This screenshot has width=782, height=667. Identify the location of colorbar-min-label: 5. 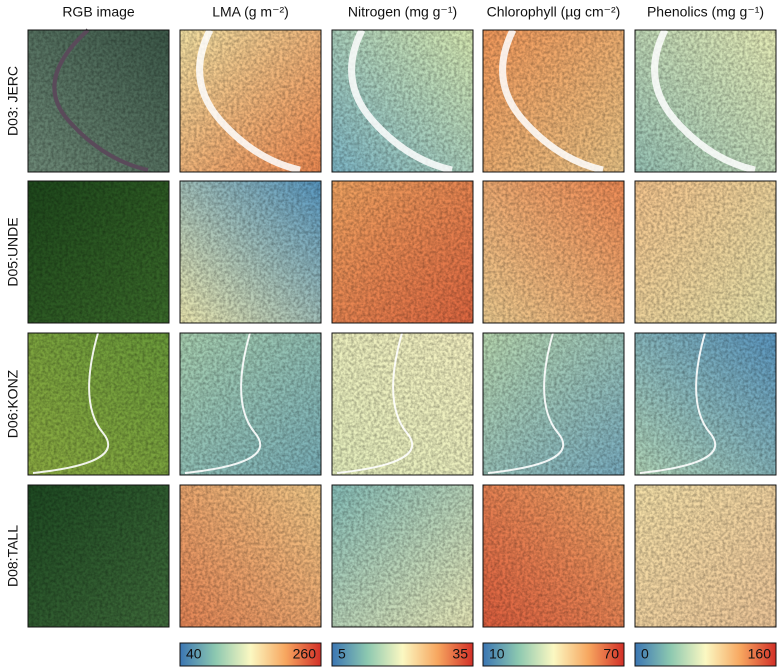
(342, 654).